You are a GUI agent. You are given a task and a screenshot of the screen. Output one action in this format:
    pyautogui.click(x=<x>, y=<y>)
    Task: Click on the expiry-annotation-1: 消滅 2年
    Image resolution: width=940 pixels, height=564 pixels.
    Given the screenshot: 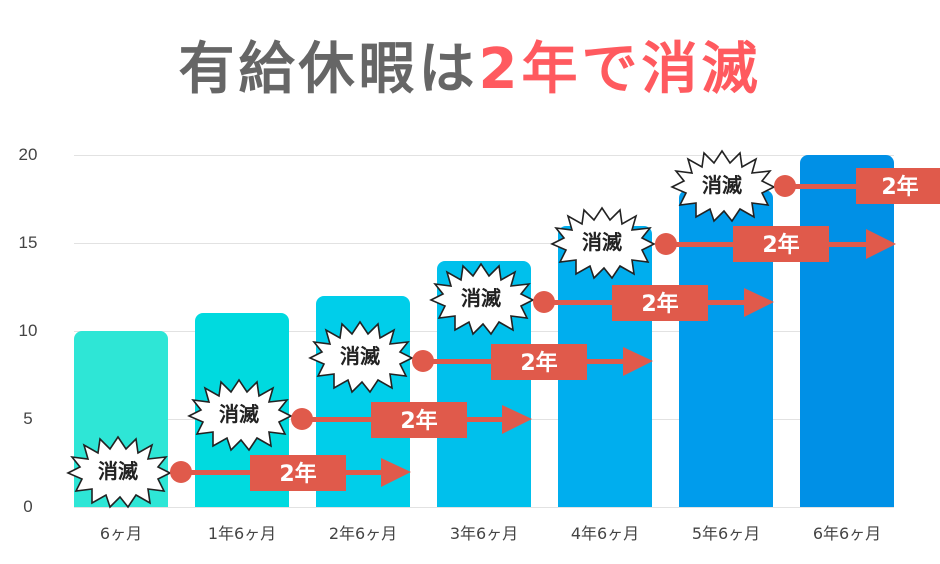 What is the action you would take?
    pyautogui.click(x=239, y=472)
    